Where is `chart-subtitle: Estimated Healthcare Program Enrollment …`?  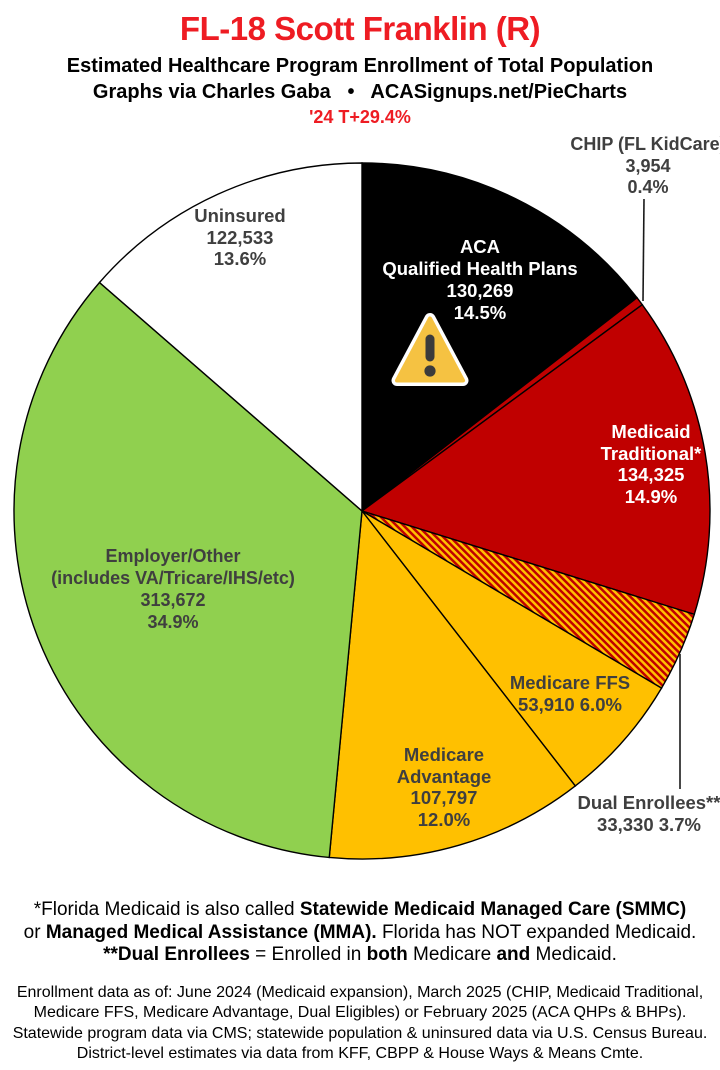
chart-subtitle: Estimated Healthcare Program Enrollment … is located at coordinates (360, 66).